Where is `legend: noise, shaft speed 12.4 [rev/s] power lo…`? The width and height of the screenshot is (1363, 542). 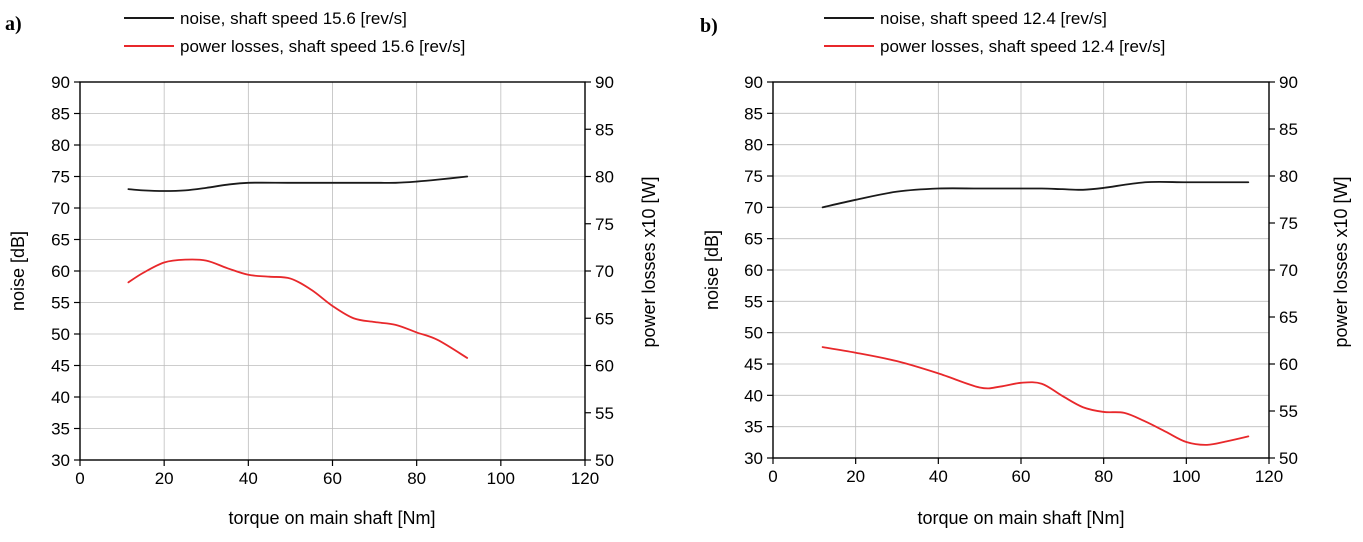
legend: noise, shaft speed 12.4 [rev/s] power lo… is located at coordinates (994, 32).